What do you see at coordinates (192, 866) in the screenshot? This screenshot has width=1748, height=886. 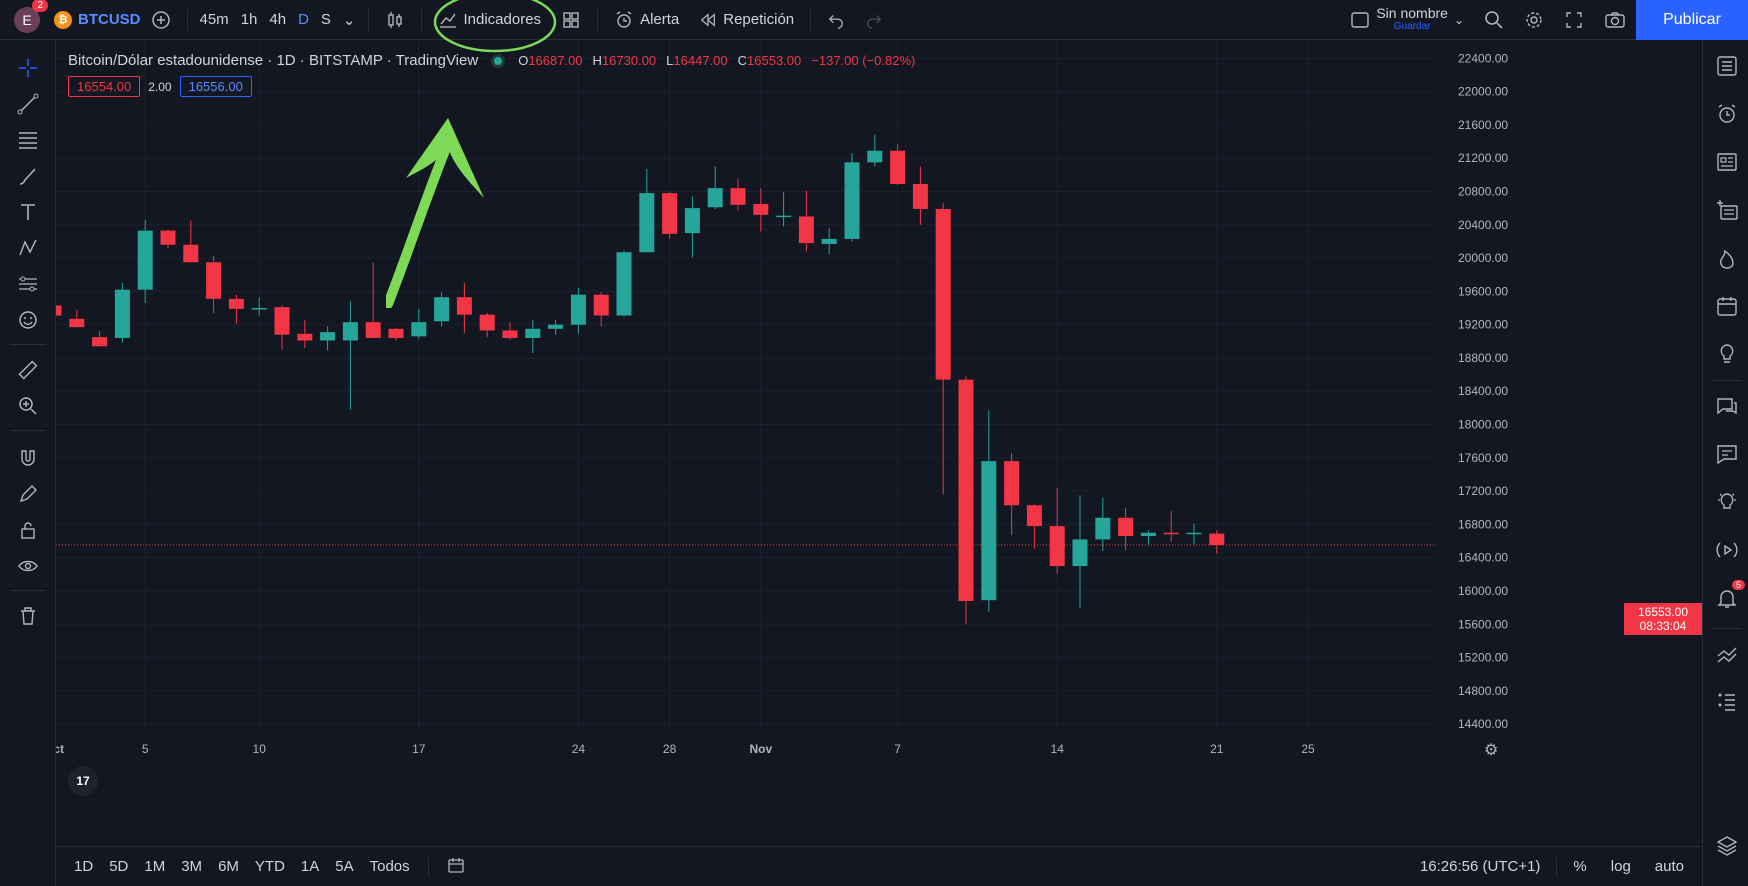 I see `range-3m: 3M` at bounding box center [192, 866].